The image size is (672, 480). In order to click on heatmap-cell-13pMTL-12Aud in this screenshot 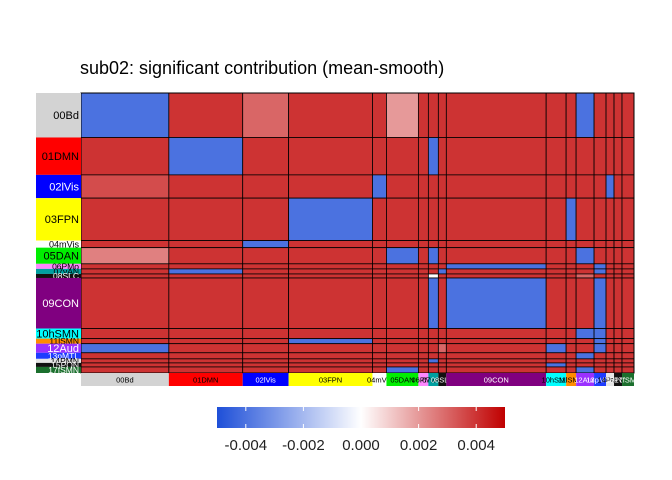, I will do `click(585, 356)`.